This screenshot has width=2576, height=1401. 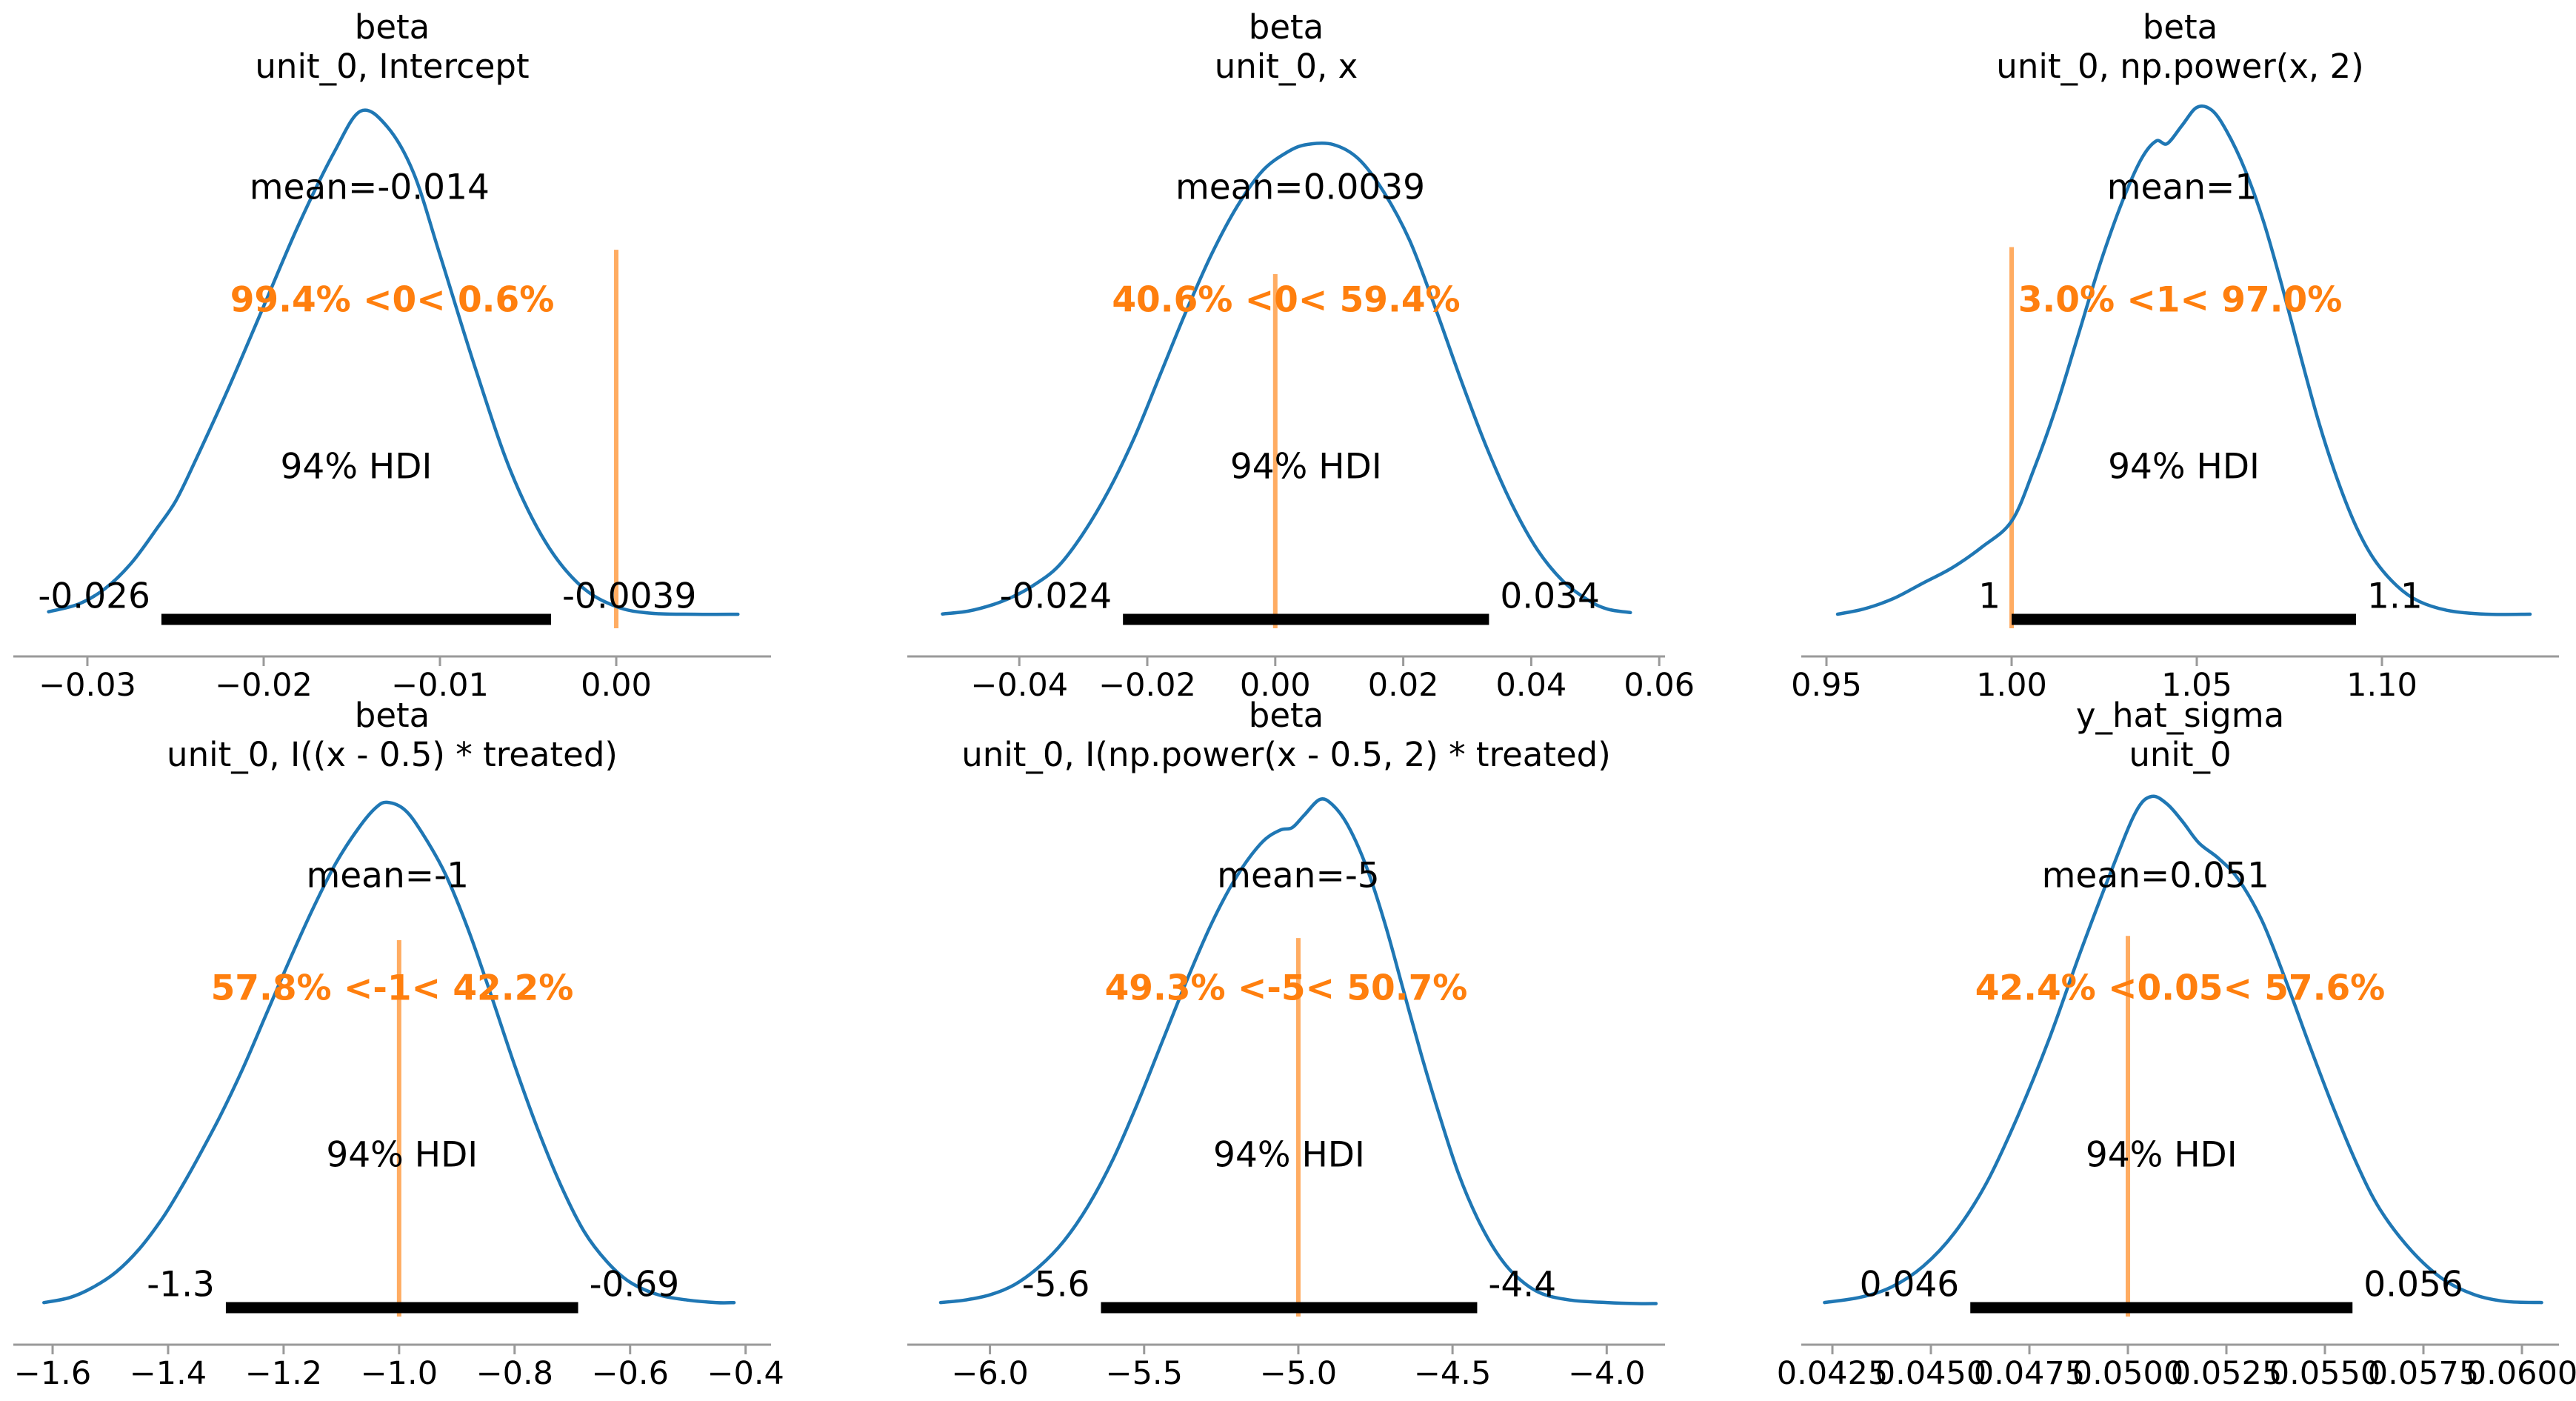 I want to click on x-tick-label: −0.01, so click(x=440, y=685).